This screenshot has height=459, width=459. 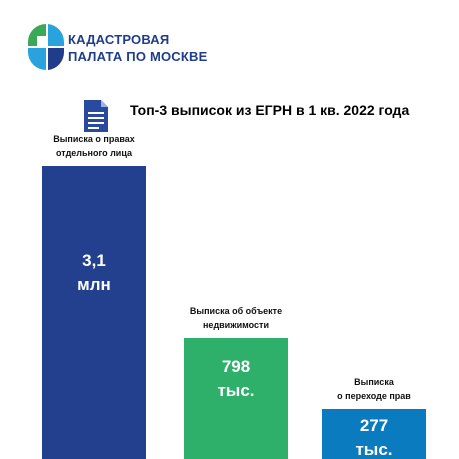 I want to click on category-label-2-line-1: Выписка об объекте, so click(x=236, y=311).